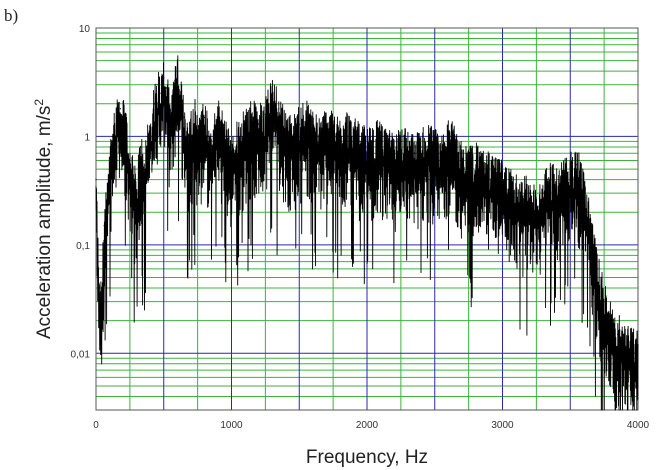 The image size is (660, 470). What do you see at coordinates (502, 425) in the screenshot?
I see `x-tick-label: 3000` at bounding box center [502, 425].